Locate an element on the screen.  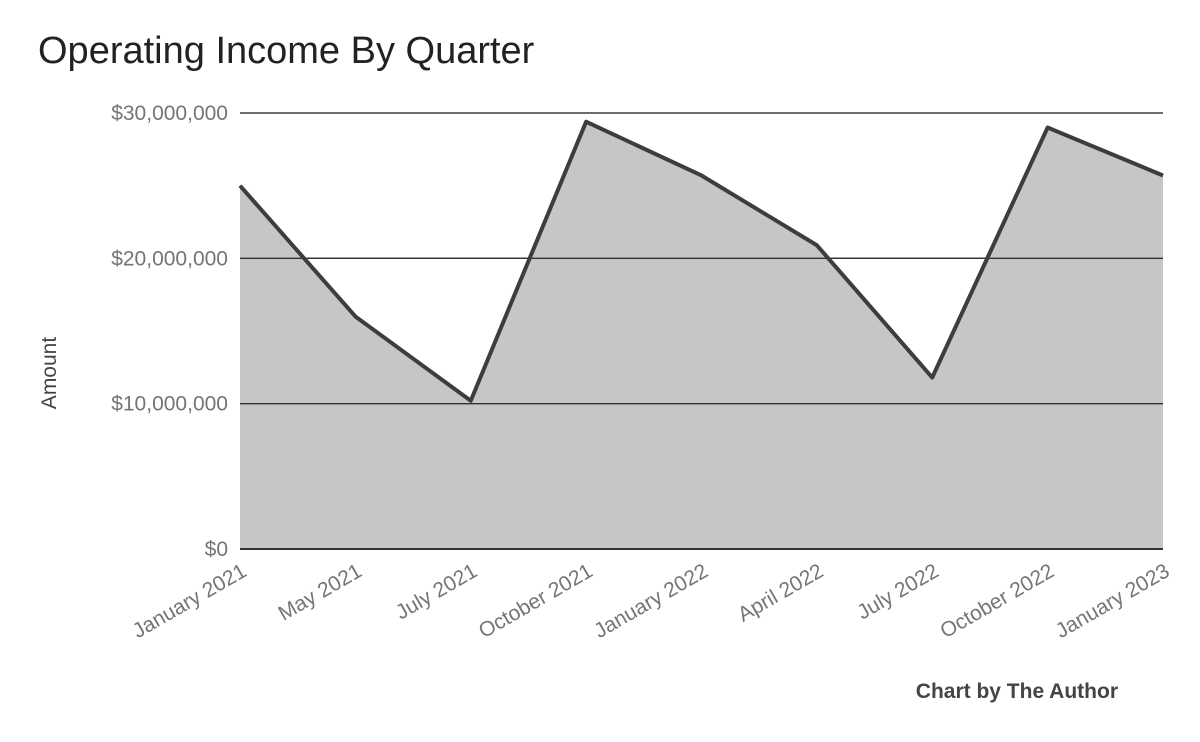
y-tick-label: $10,000,000 is located at coordinates (169, 404).